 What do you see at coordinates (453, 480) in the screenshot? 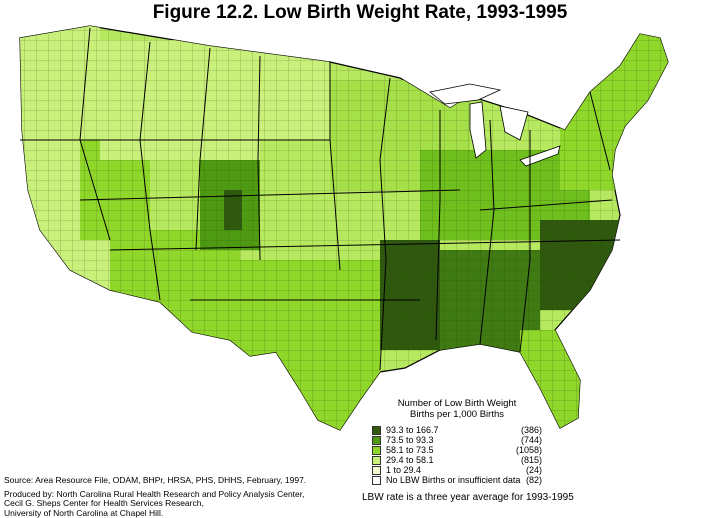
I see `legend-range: No LBW Births or insufficient data` at bounding box center [453, 480].